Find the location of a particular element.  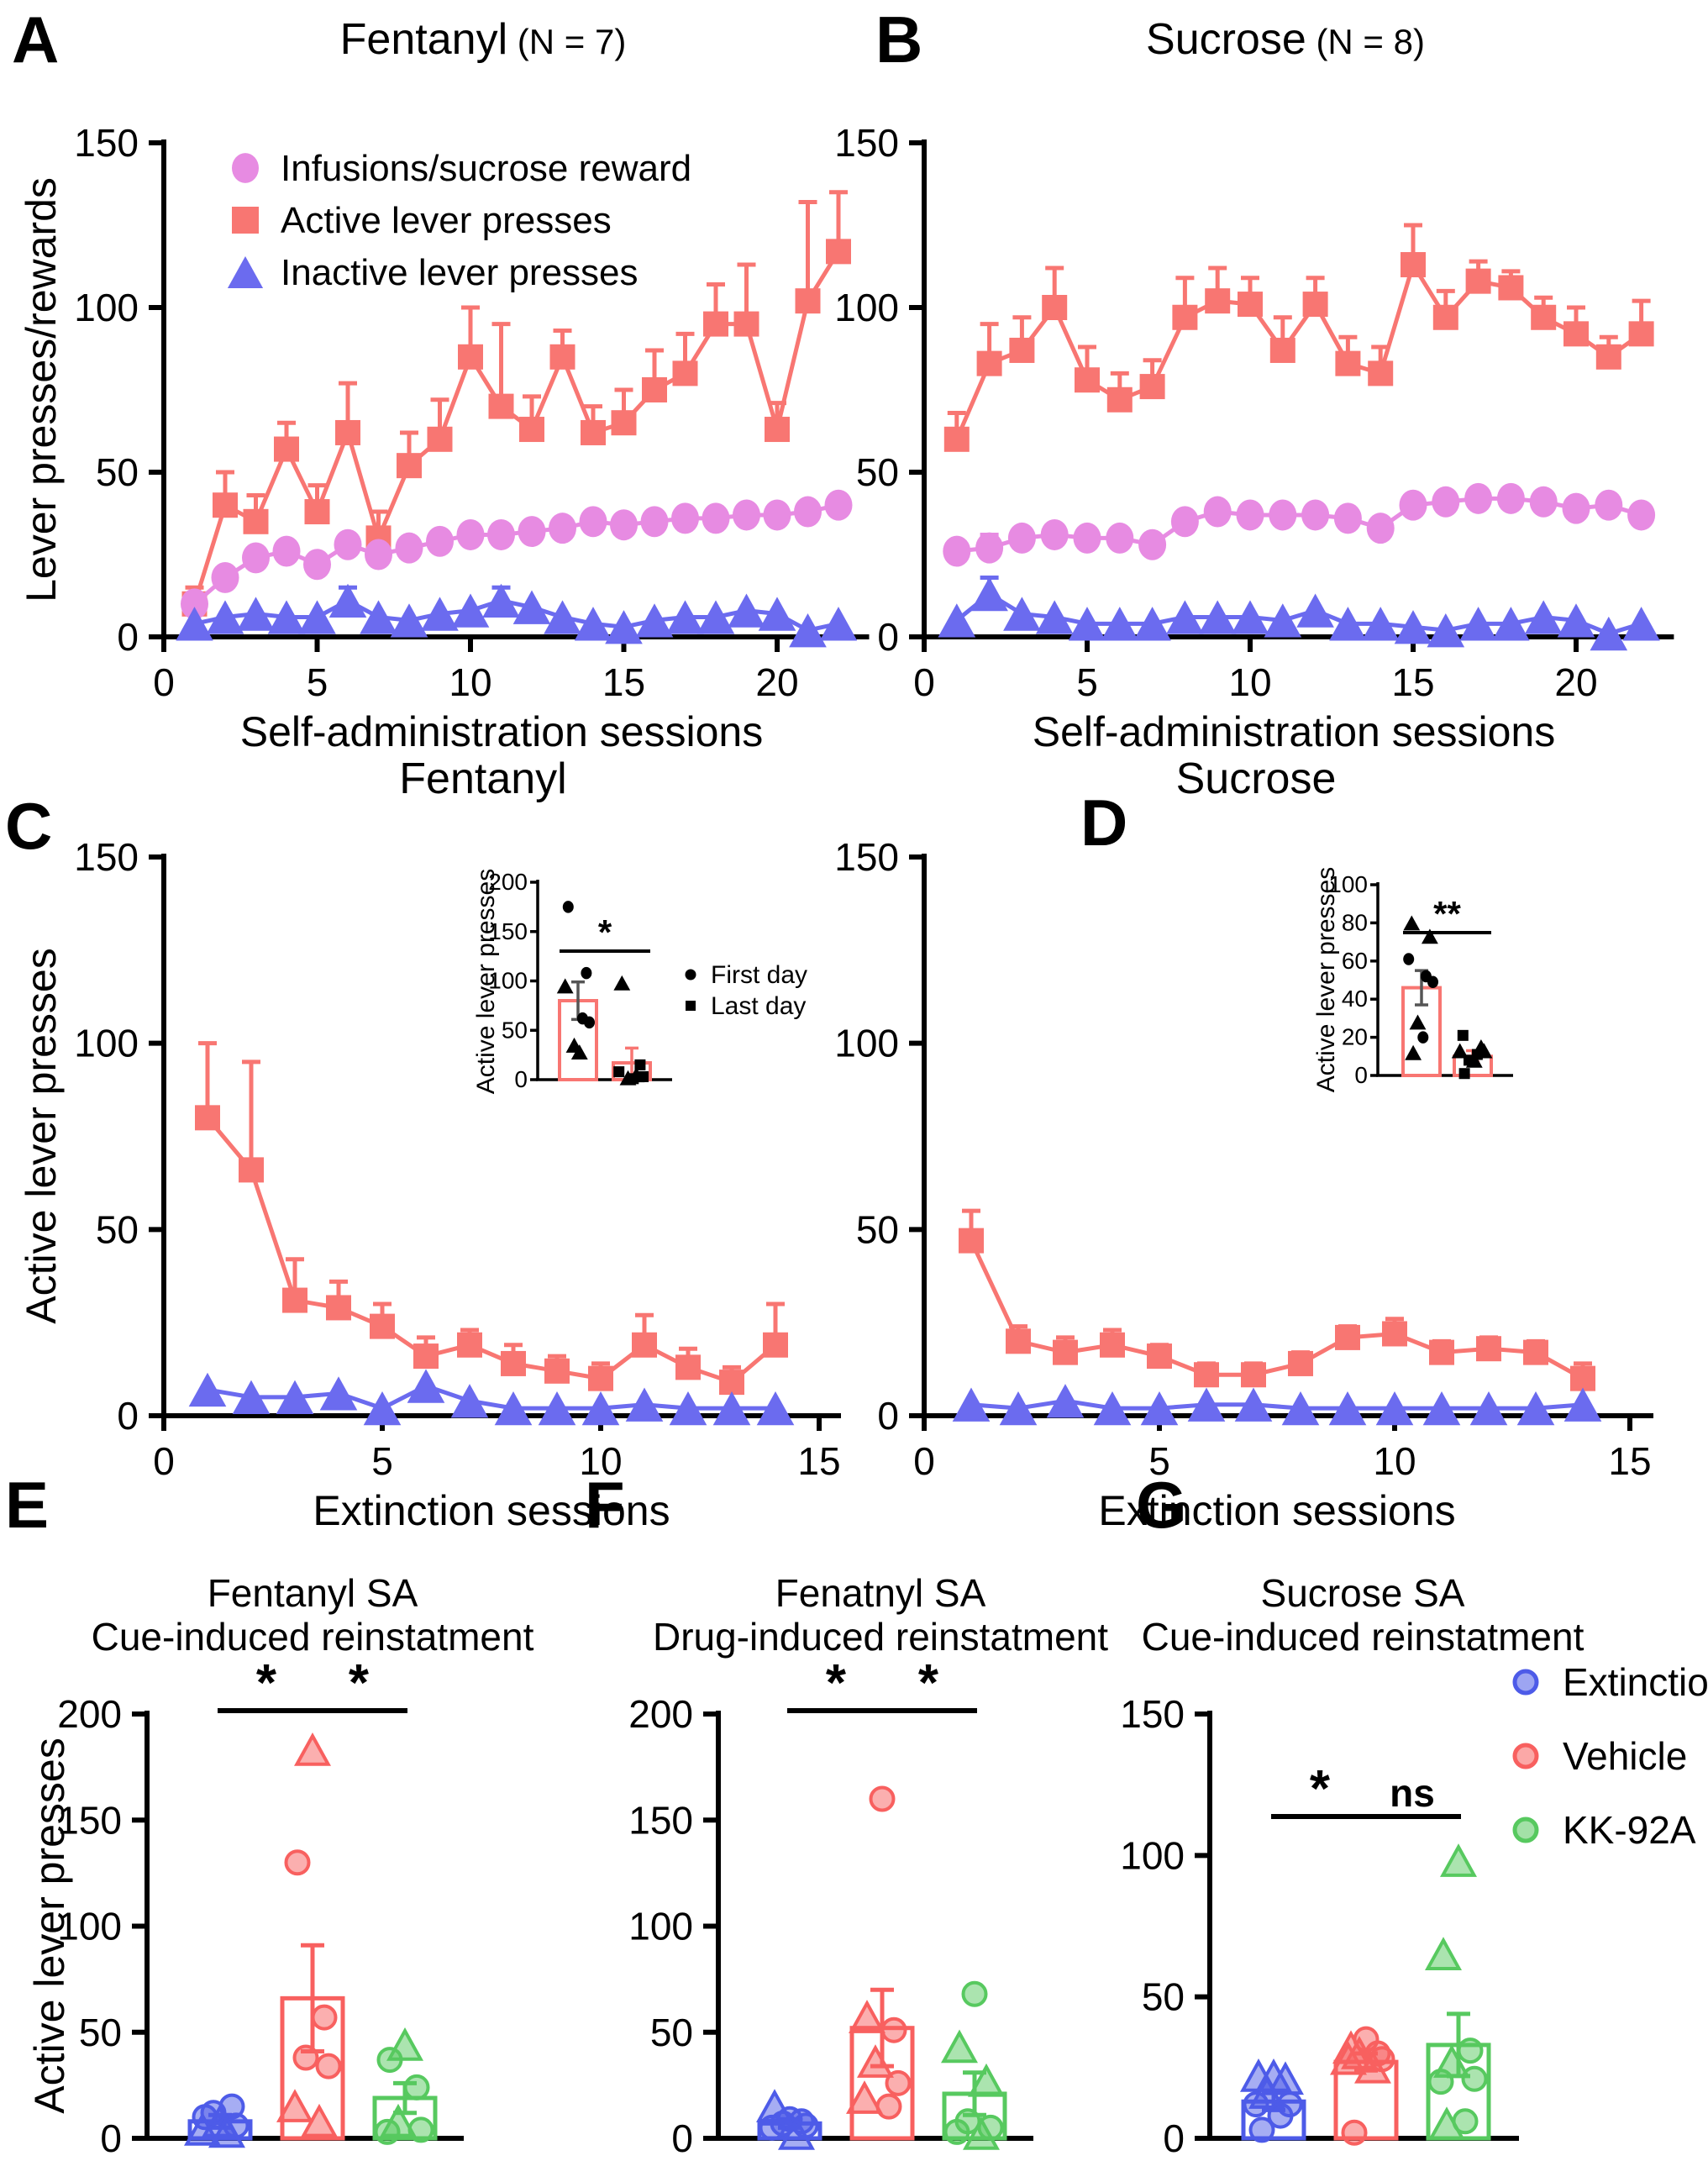

svg-text: 60 is located at coordinates (1355, 961).